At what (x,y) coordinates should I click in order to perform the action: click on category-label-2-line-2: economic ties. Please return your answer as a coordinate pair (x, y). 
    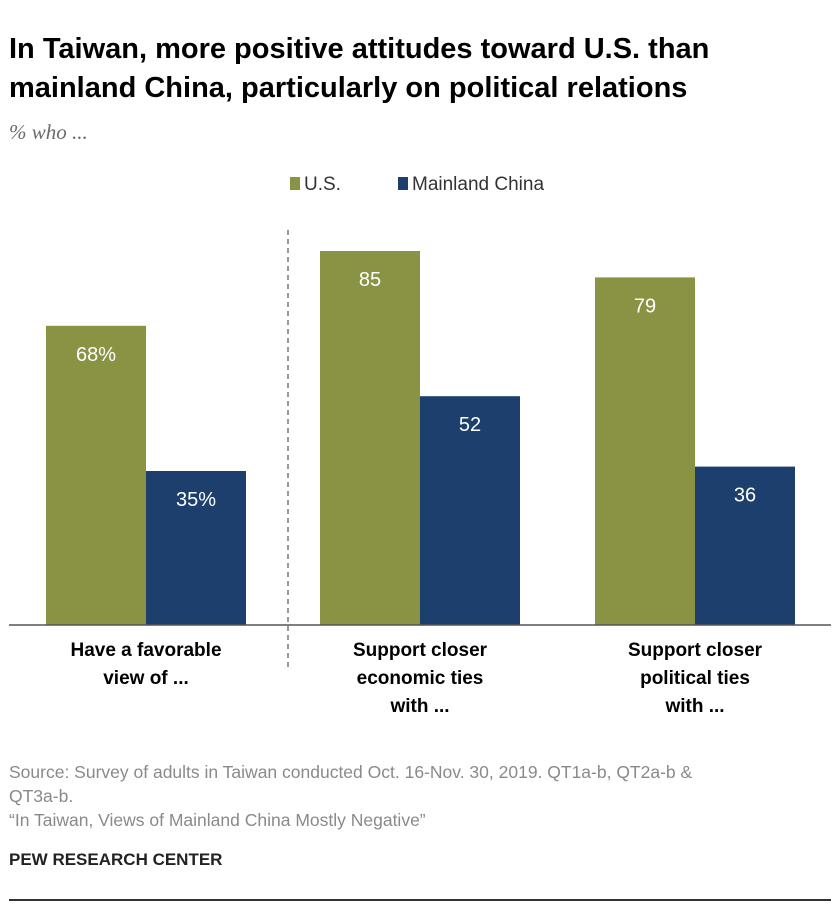
    Looking at the image, I should click on (420, 678).